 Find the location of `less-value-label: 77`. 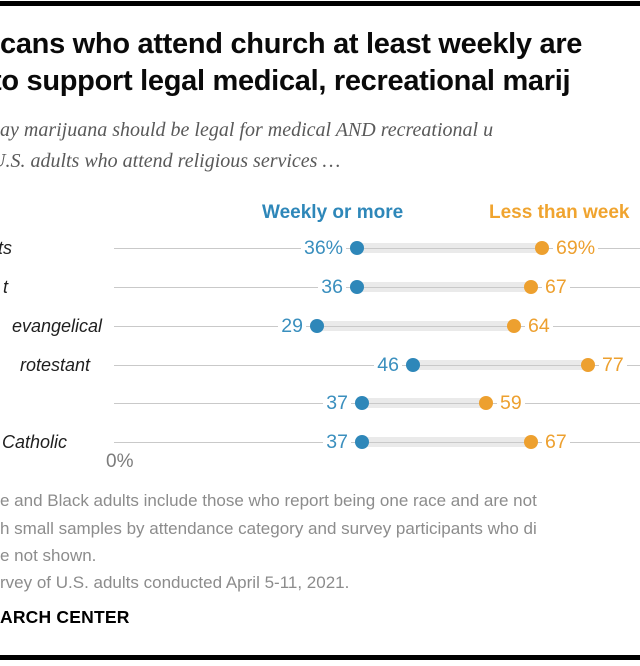

less-value-label: 77 is located at coordinates (613, 365).